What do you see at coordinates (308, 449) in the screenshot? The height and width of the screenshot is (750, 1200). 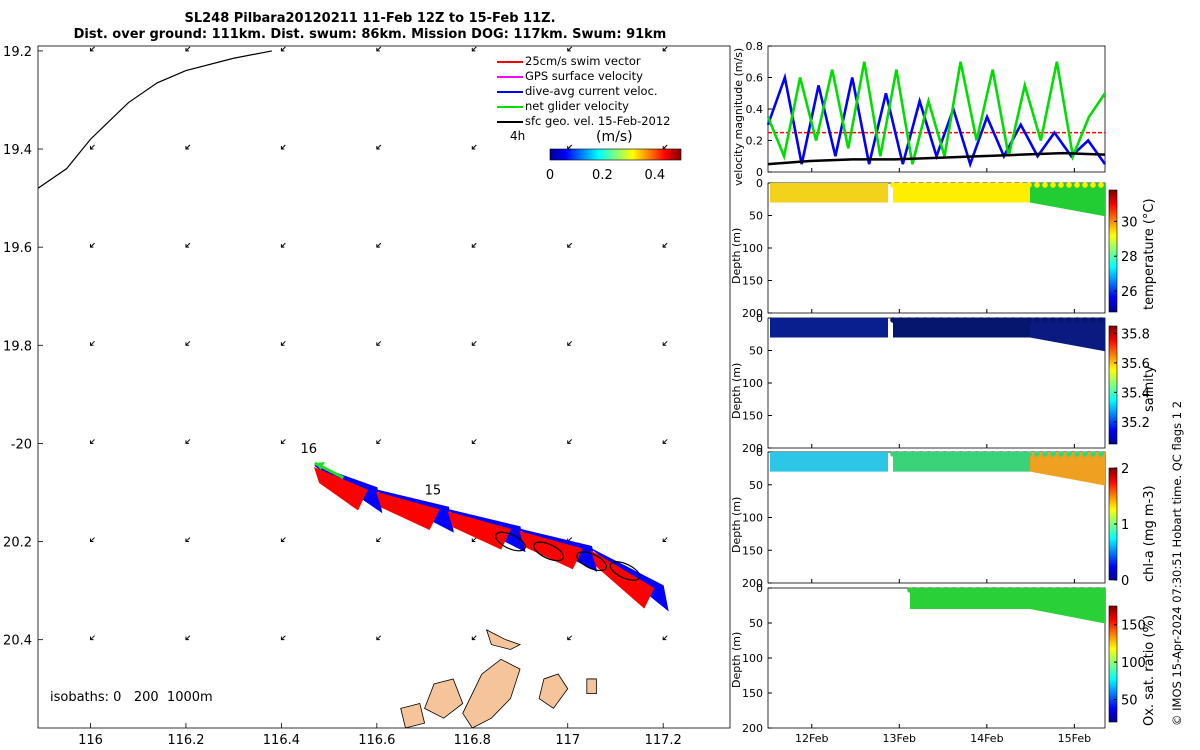 I see `day-label-16: 16` at bounding box center [308, 449].